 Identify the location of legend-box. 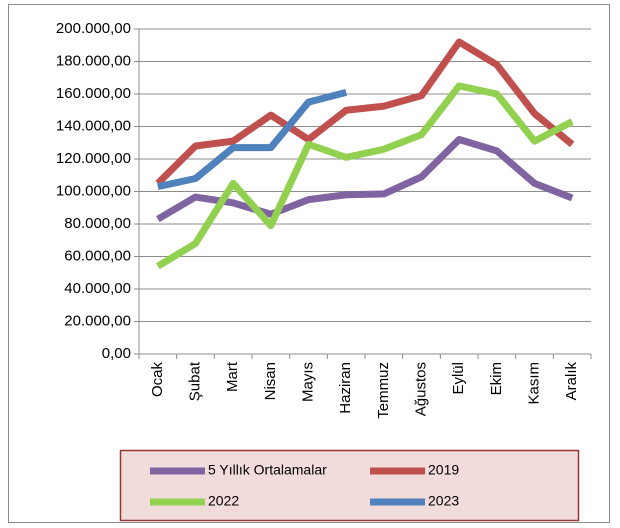
(349, 485).